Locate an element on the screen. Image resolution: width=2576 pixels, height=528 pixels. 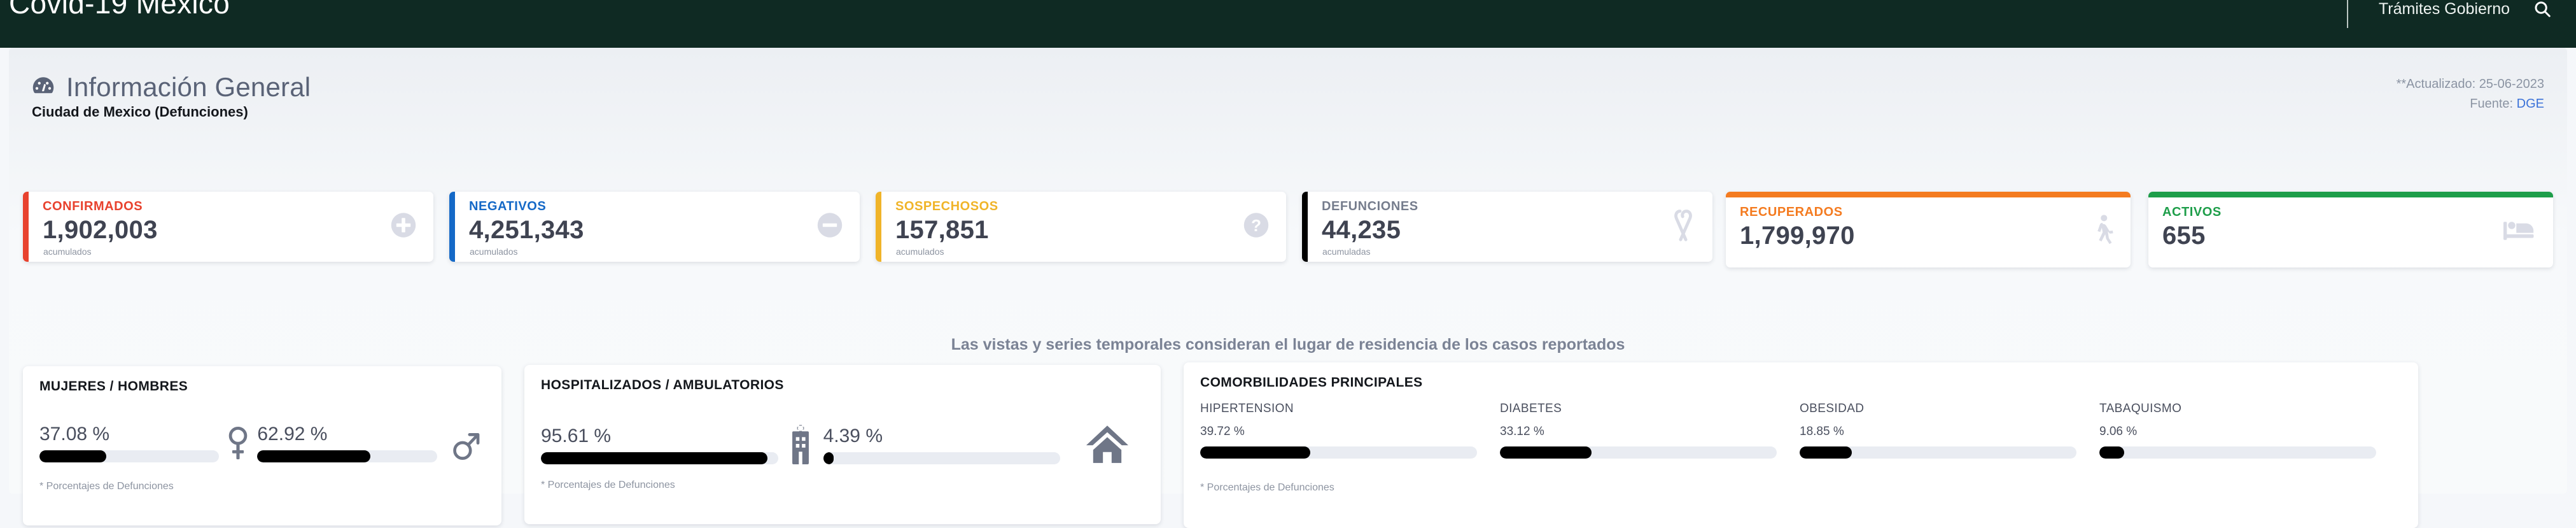
female-bar-track is located at coordinates (129, 456).